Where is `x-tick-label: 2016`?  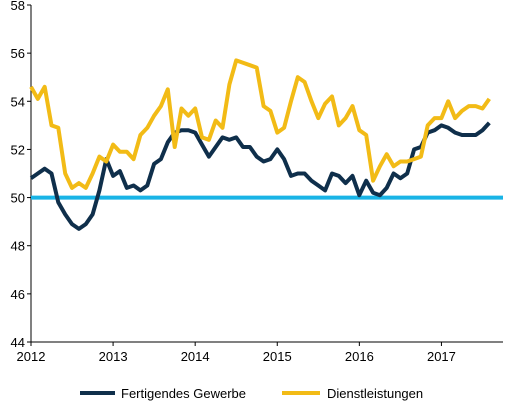
x-tick-label: 2016 is located at coordinates (359, 356).